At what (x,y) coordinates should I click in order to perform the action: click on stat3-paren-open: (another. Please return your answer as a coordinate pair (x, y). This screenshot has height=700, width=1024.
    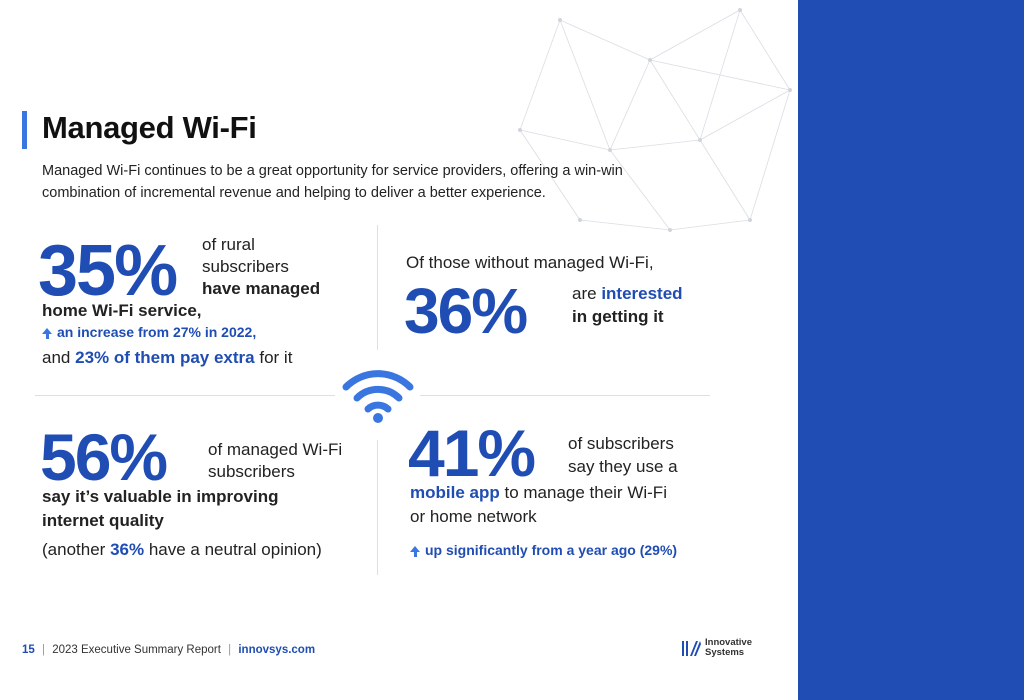
    Looking at the image, I should click on (74, 549).